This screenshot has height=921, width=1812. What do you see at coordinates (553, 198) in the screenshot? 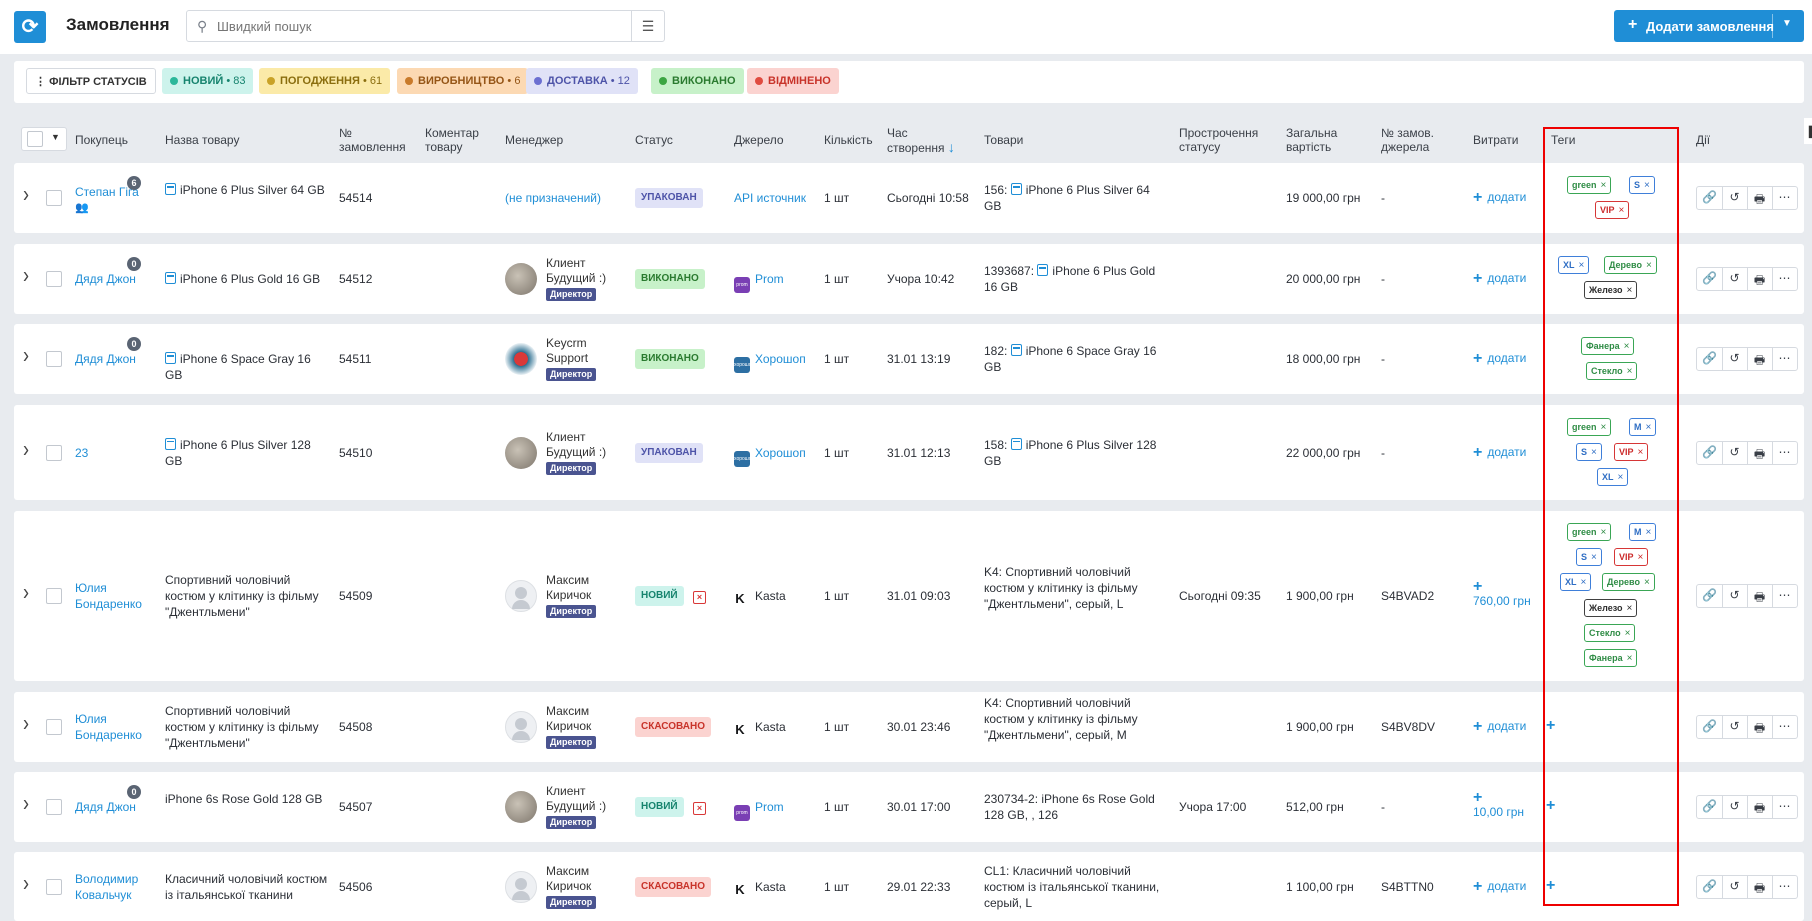
I see `manager-unassigned: (не призначений)` at bounding box center [553, 198].